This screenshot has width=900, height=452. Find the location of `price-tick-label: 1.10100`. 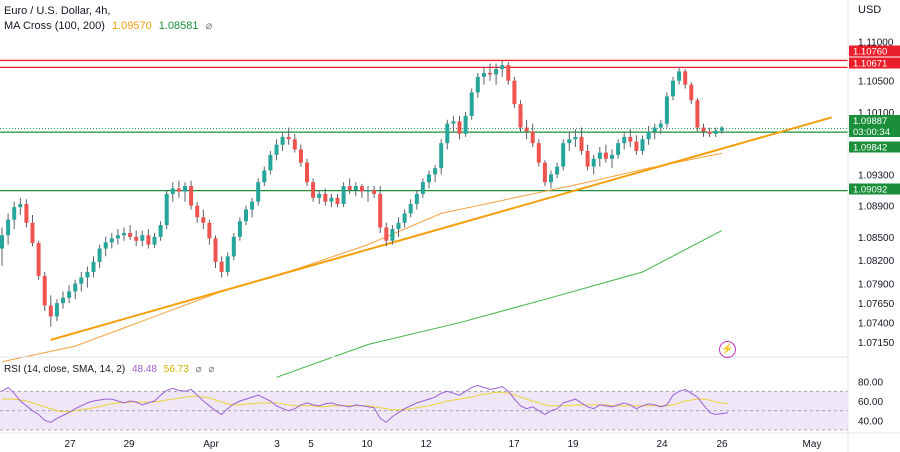

price-tick-label: 1.10100 is located at coordinates (876, 113).